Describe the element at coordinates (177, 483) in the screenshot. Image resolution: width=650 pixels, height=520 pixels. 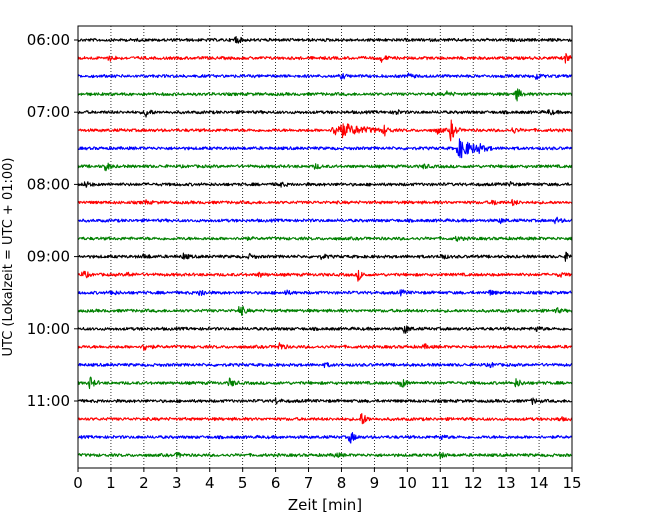
I see `x-tick-label: 3` at that location.